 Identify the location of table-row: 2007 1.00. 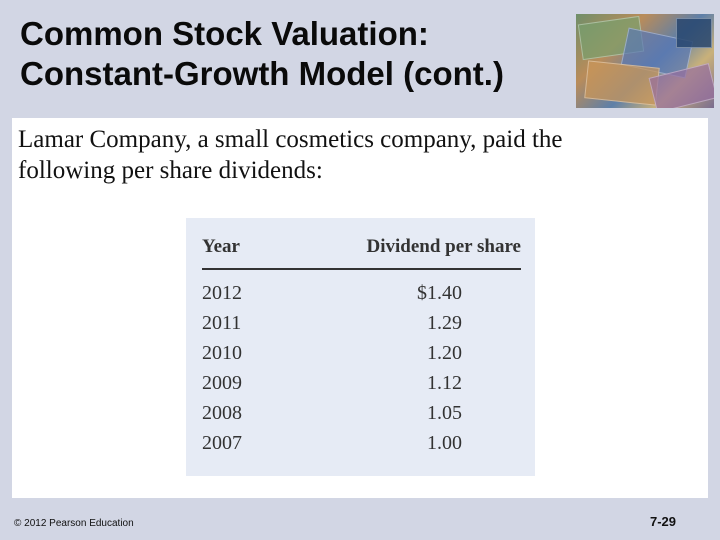
(332, 447).